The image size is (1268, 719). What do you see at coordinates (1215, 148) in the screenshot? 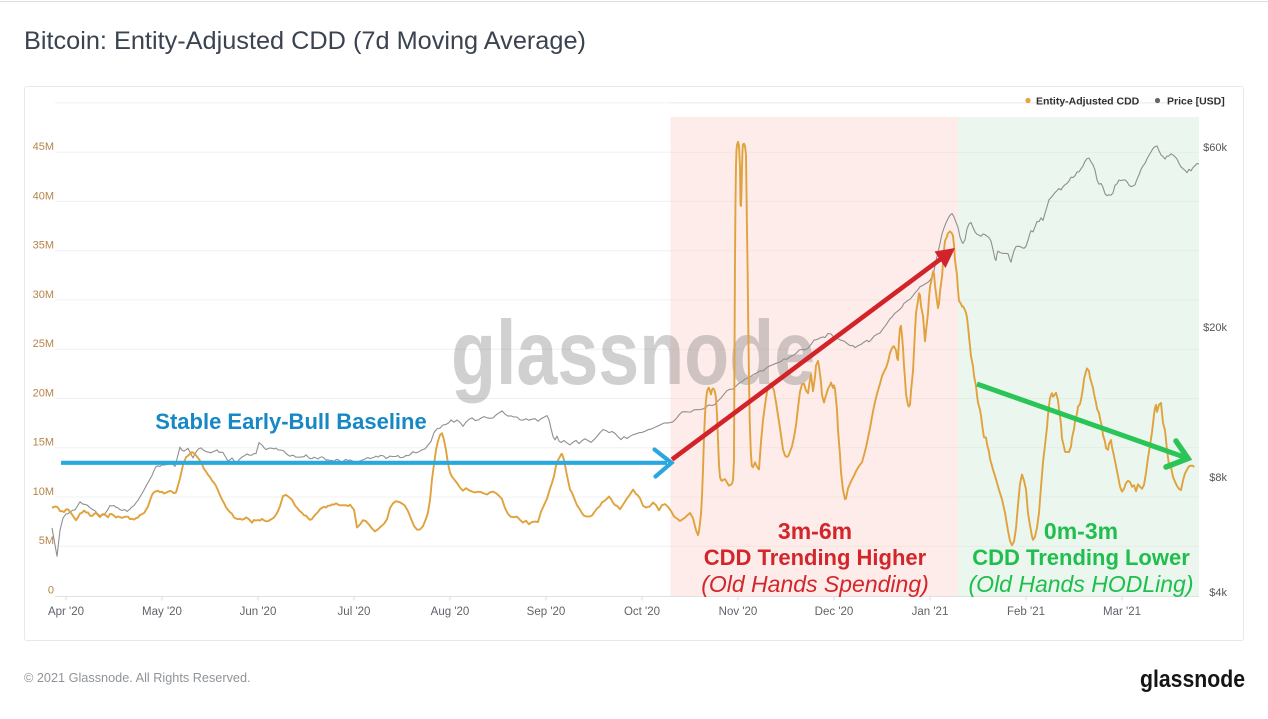
I see `svg-text: $60k` at bounding box center [1215, 148].